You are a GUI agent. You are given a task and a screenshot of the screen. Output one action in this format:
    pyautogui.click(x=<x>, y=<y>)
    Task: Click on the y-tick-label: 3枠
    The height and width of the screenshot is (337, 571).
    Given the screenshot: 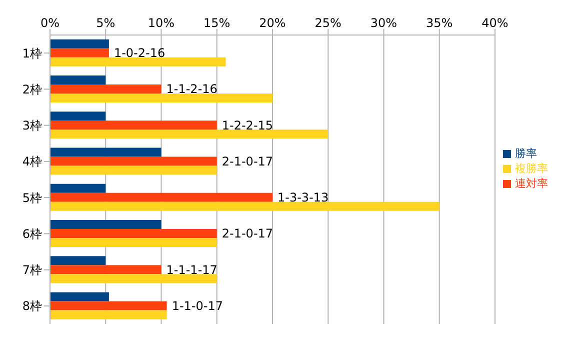 What is the action you would take?
    pyautogui.click(x=32, y=125)
    